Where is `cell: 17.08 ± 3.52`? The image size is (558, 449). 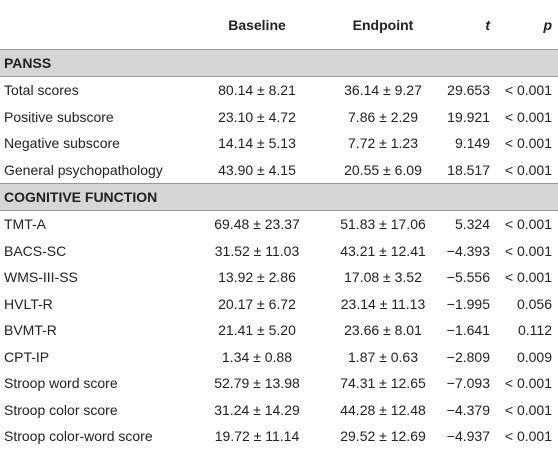
cell: 17.08 ± 3.52 is located at coordinates (383, 277).